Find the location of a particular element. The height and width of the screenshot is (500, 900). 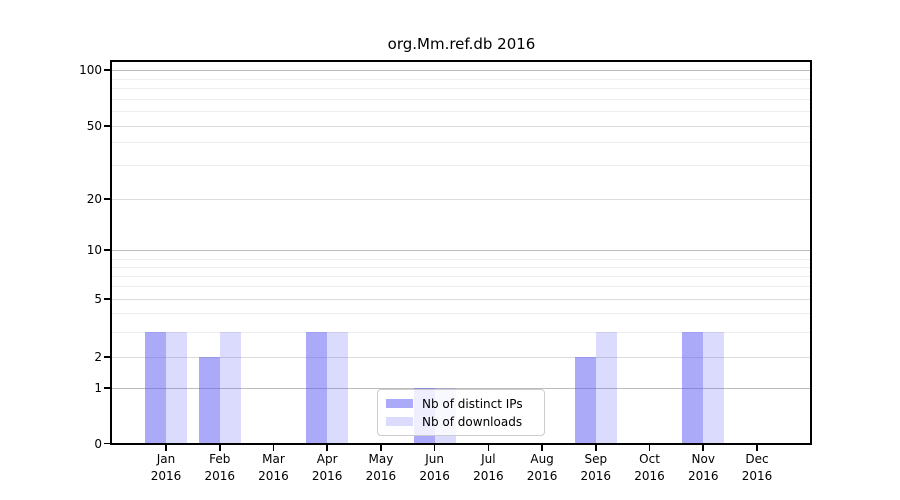

y-tick-label: 10 is located at coordinates (94, 250).